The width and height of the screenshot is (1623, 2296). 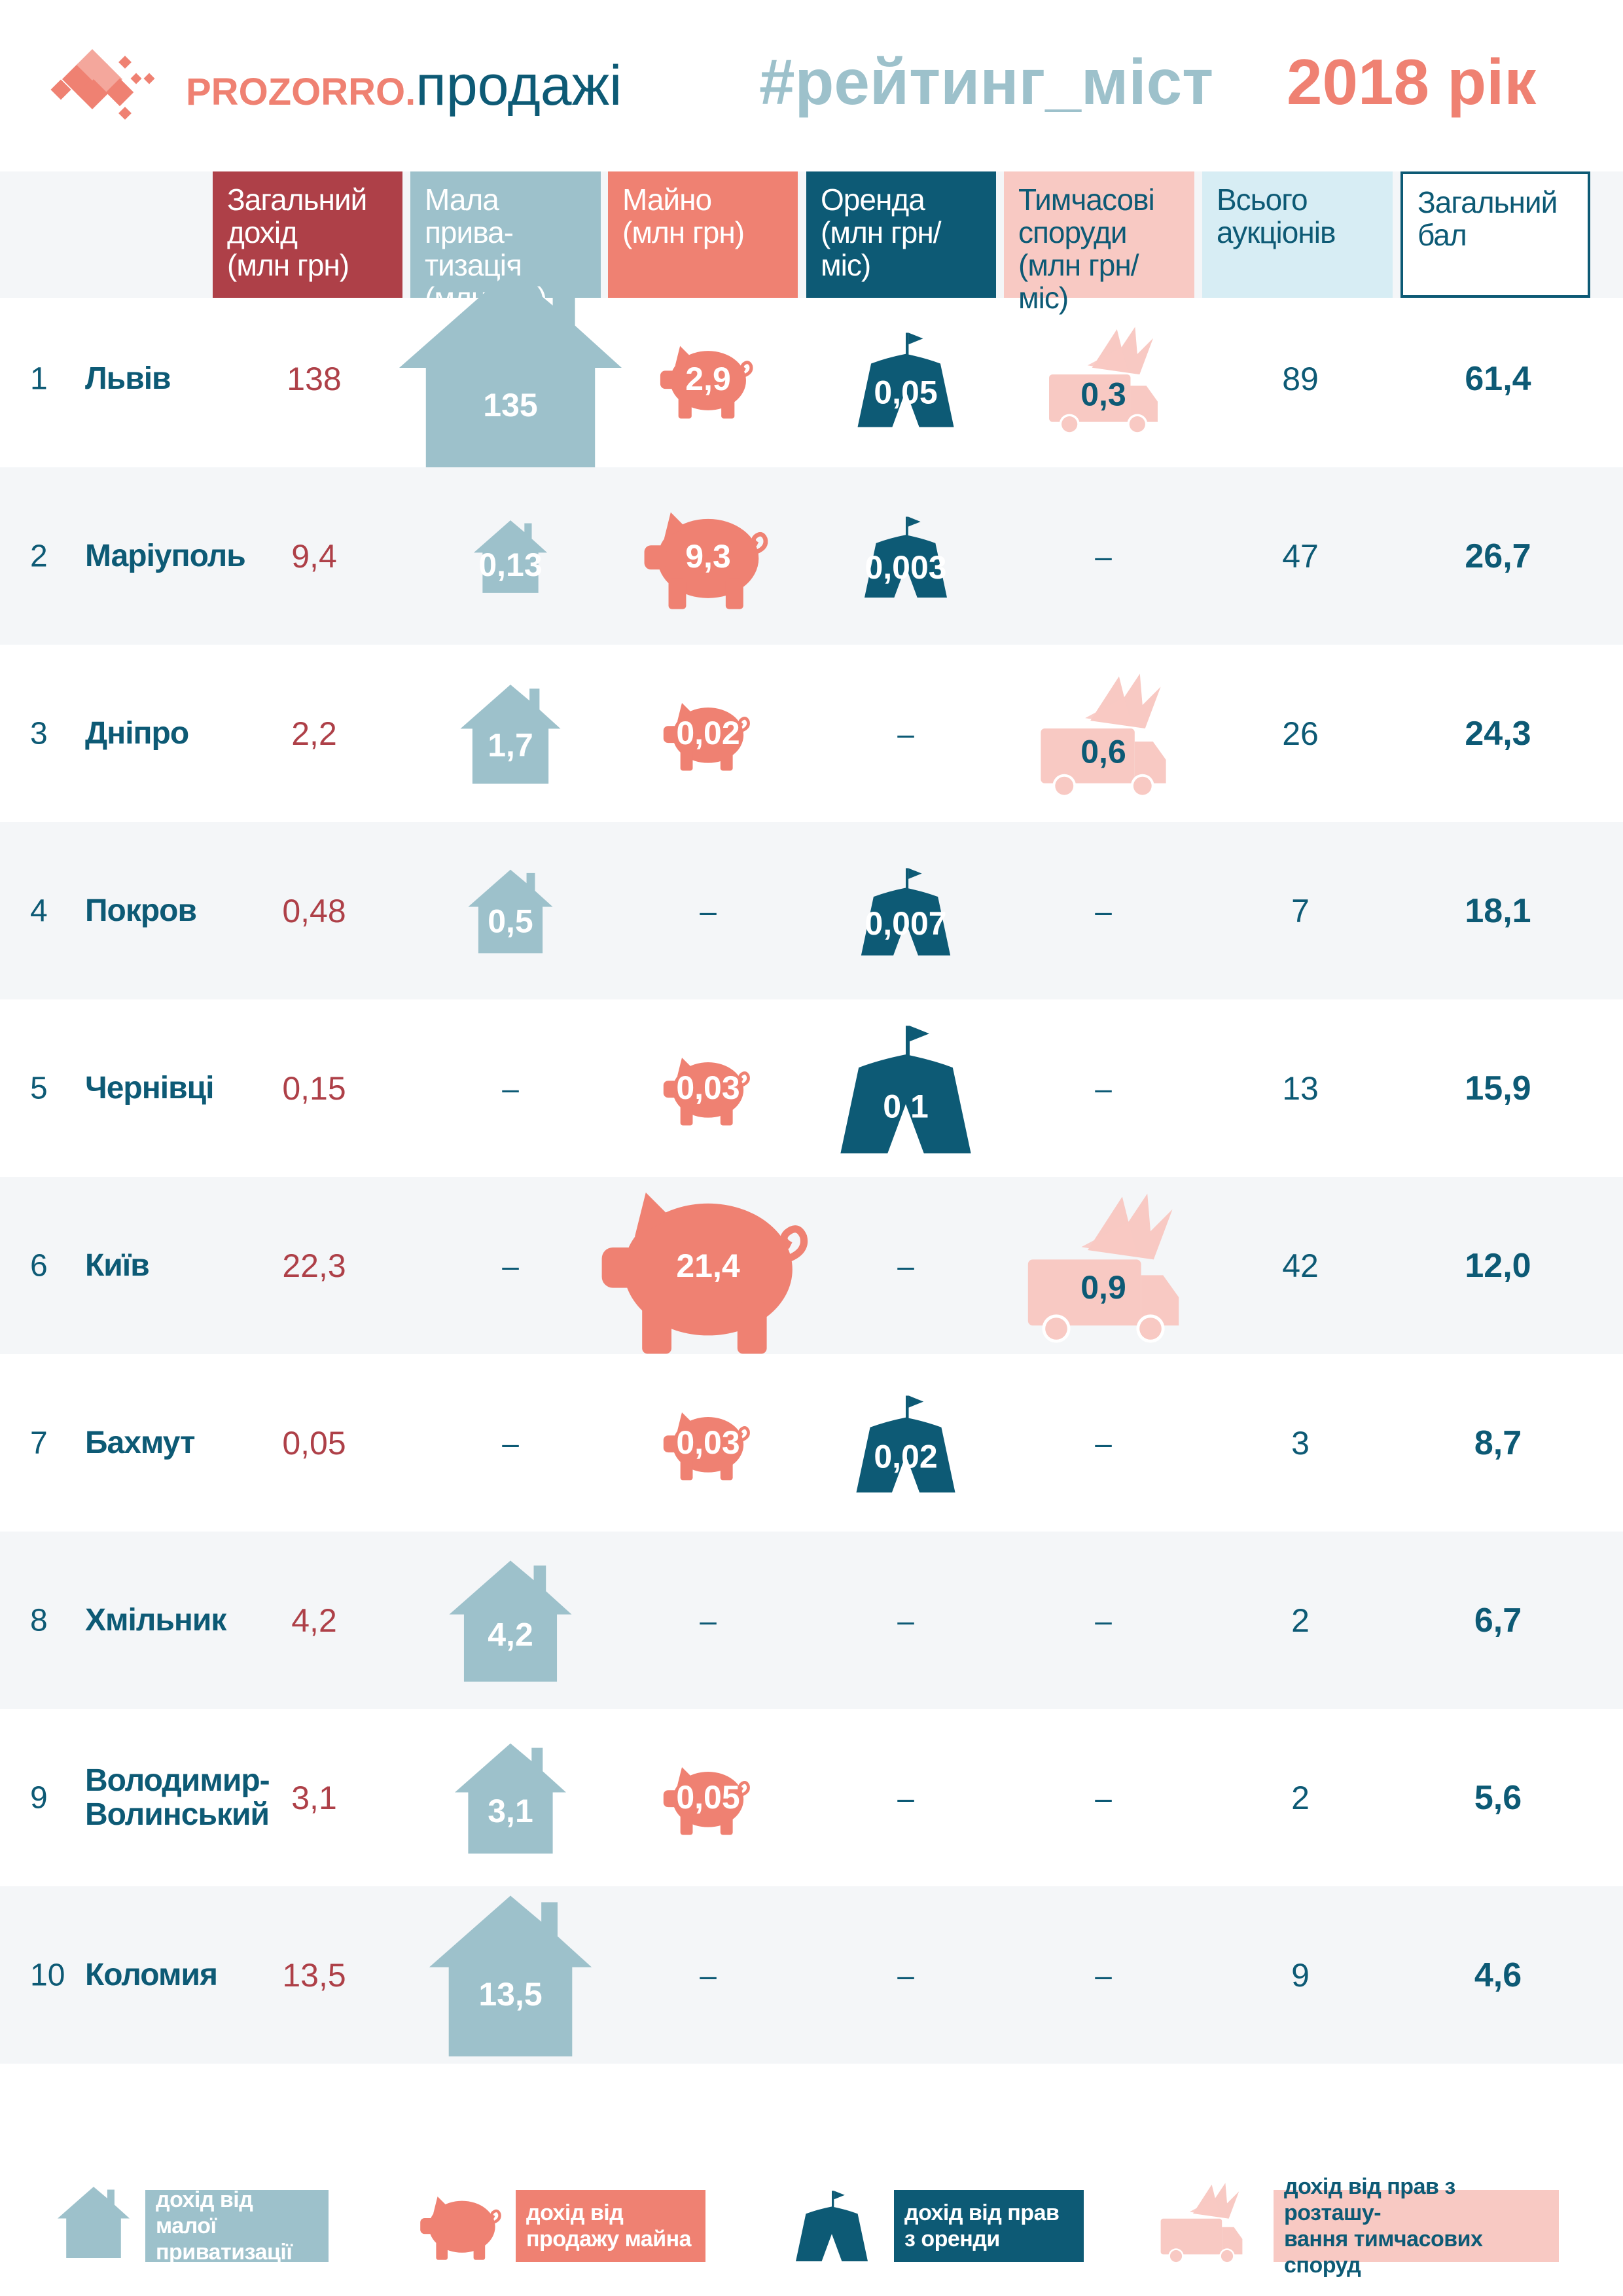 I want to click on total-value: 2,2, so click(x=314, y=733).